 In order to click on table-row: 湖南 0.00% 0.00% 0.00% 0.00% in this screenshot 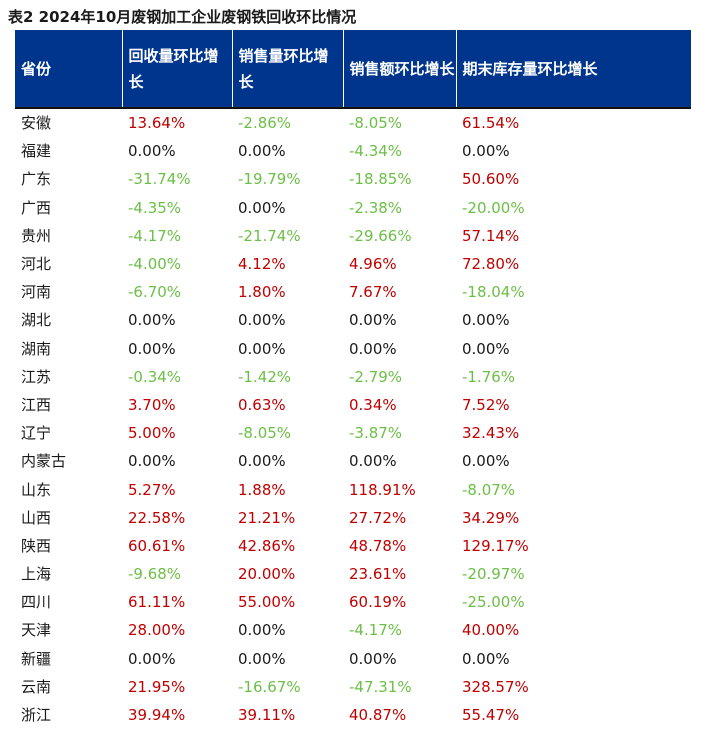, I will do `click(353, 349)`.